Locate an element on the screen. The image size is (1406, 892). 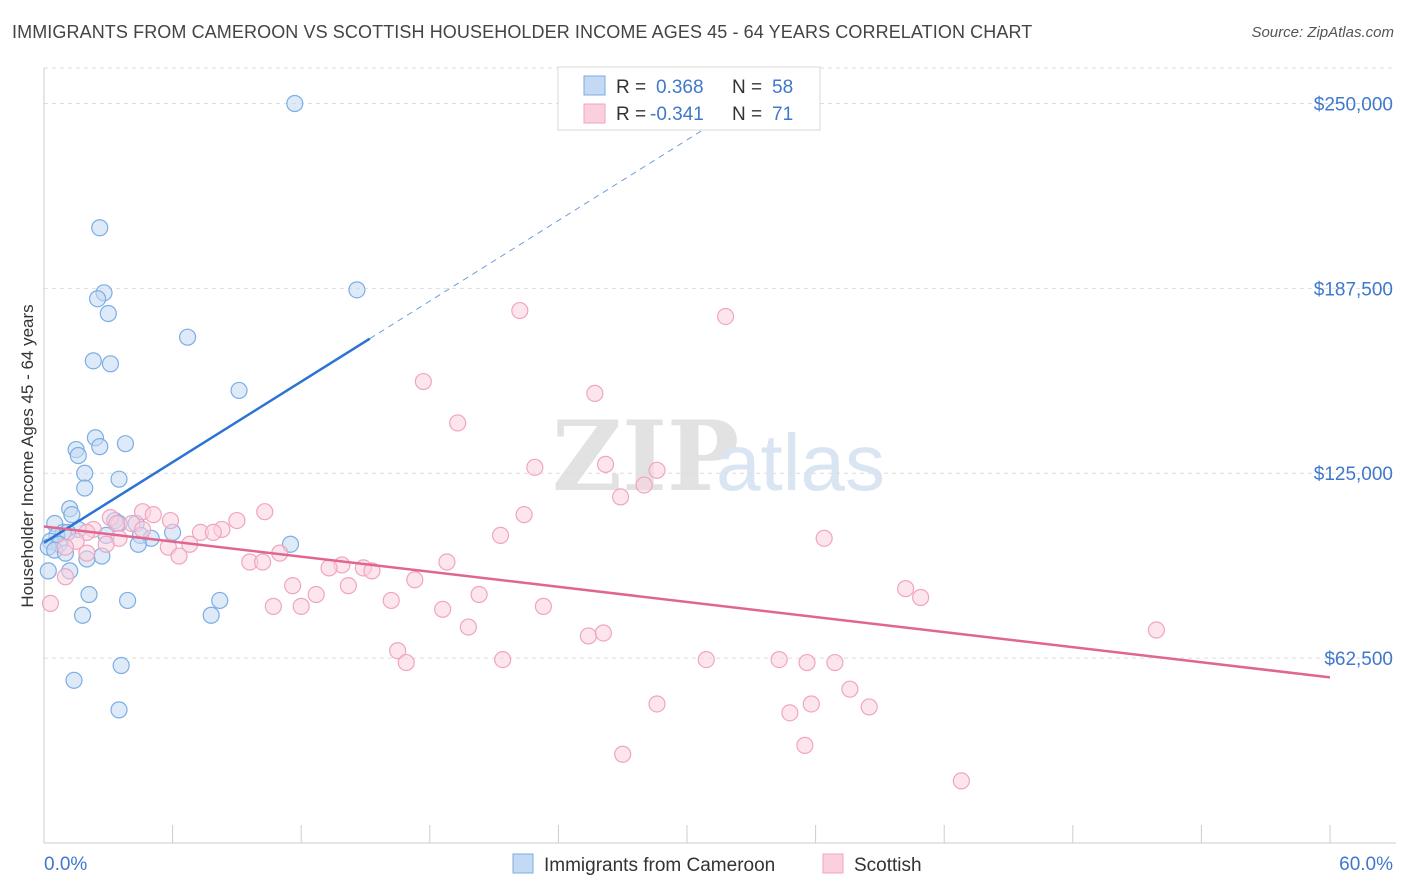
y-tick-label: $250,000 is located at coordinates (1353, 104).